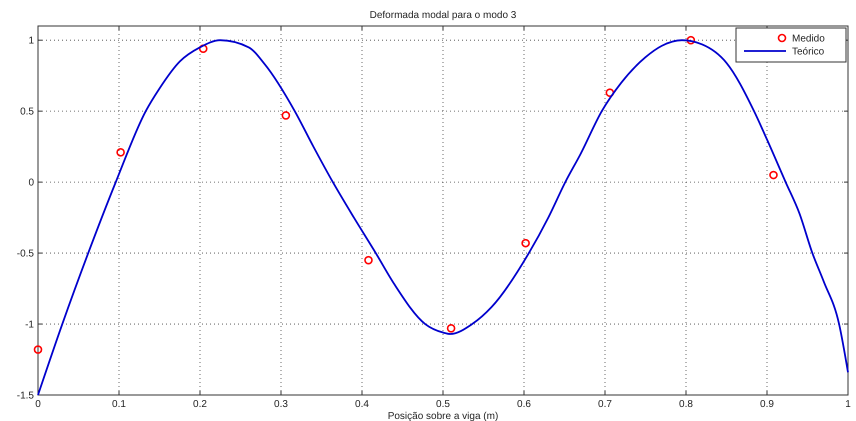  Describe the element at coordinates (443, 15) in the screenshot. I see `chart-title: Deformada modal para o modo 3` at that location.